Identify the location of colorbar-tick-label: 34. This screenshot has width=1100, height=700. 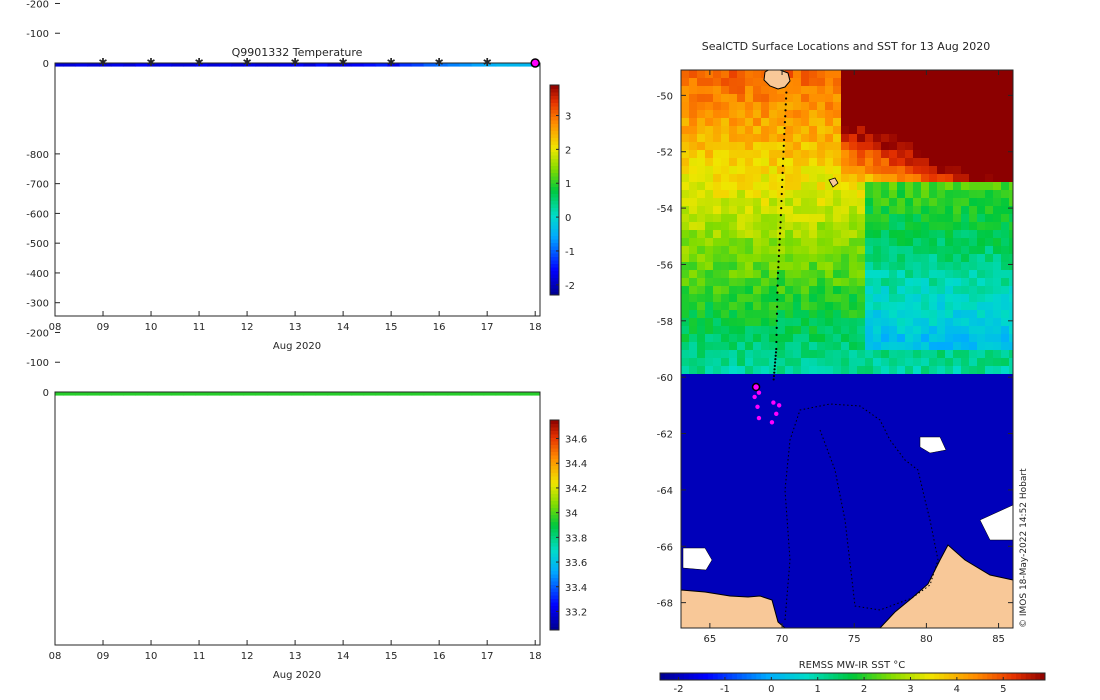
(571, 514).